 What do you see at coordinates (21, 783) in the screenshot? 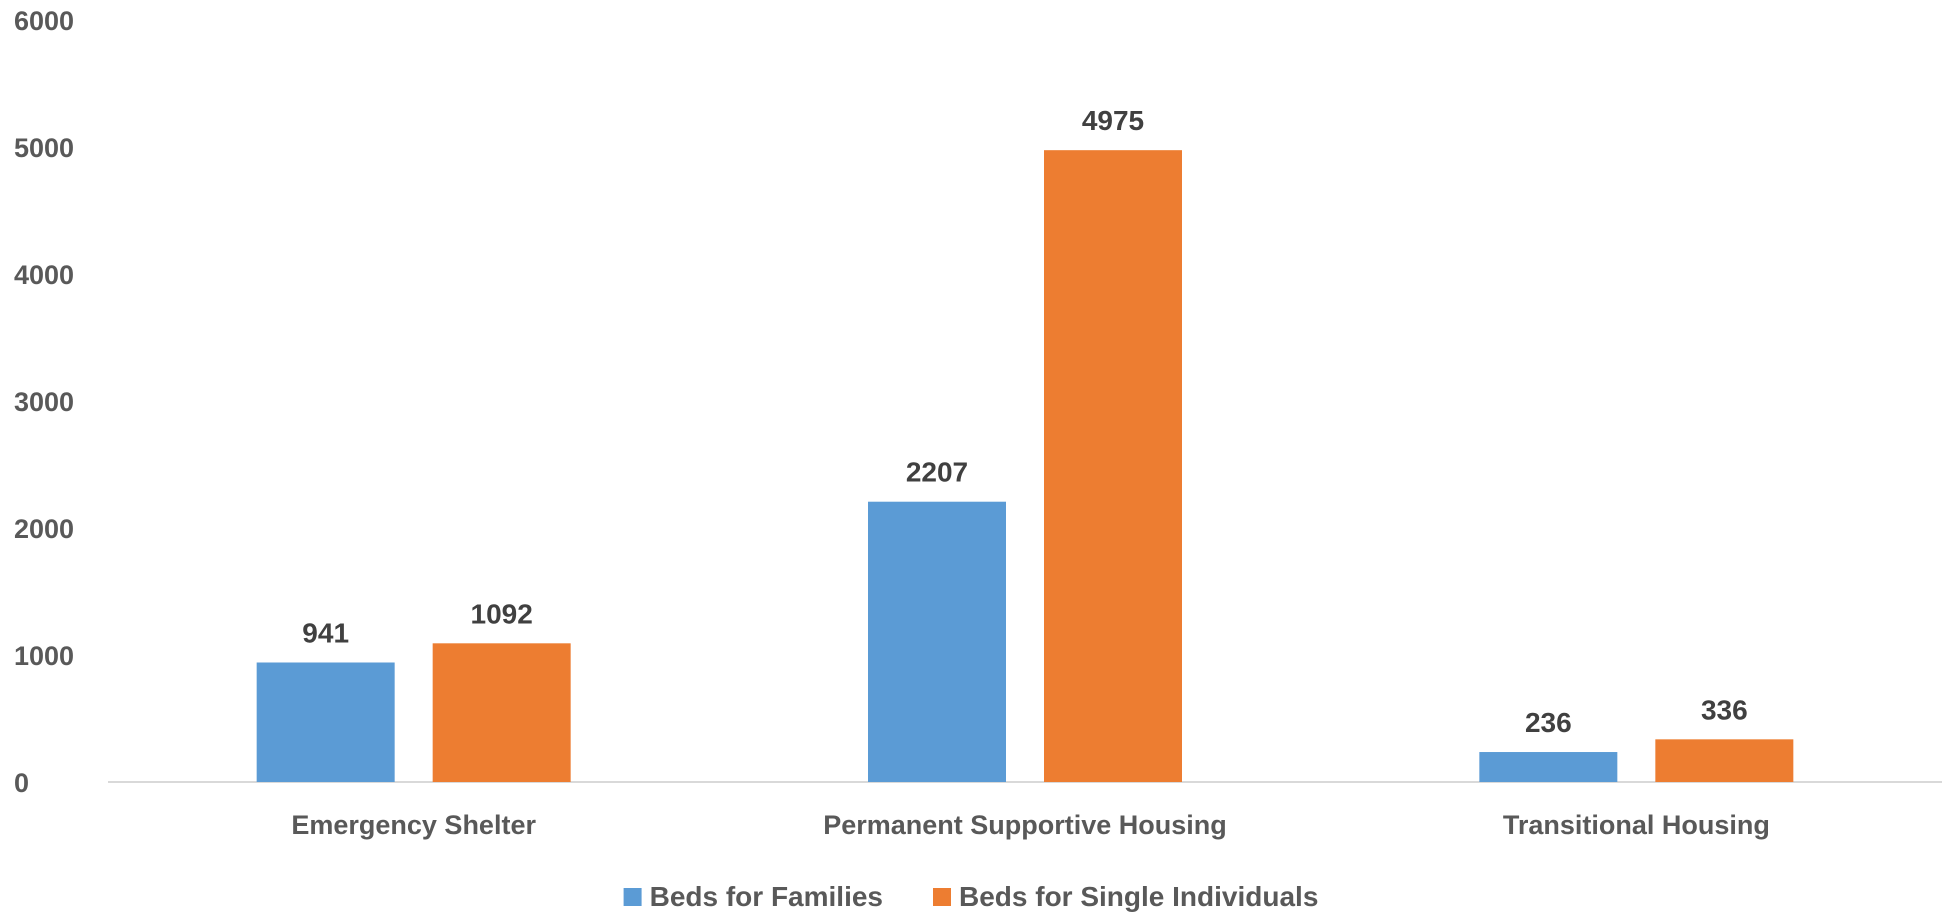
I see `y-tick-label: 0` at bounding box center [21, 783].